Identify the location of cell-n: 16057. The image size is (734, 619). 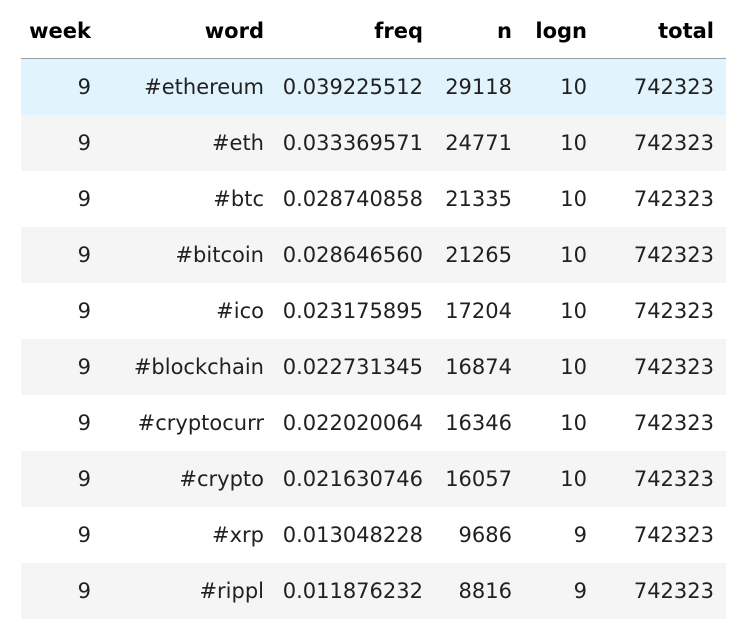
(467, 479).